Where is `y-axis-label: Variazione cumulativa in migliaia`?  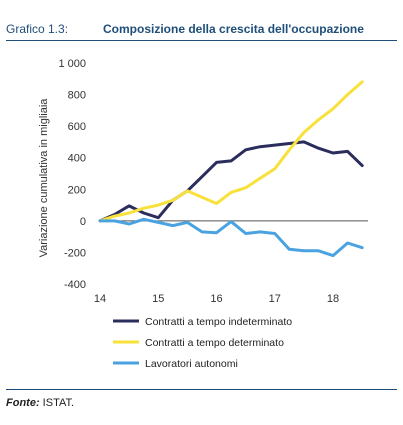 y-axis-label: Variazione cumulativa in migliaia is located at coordinates (44, 178).